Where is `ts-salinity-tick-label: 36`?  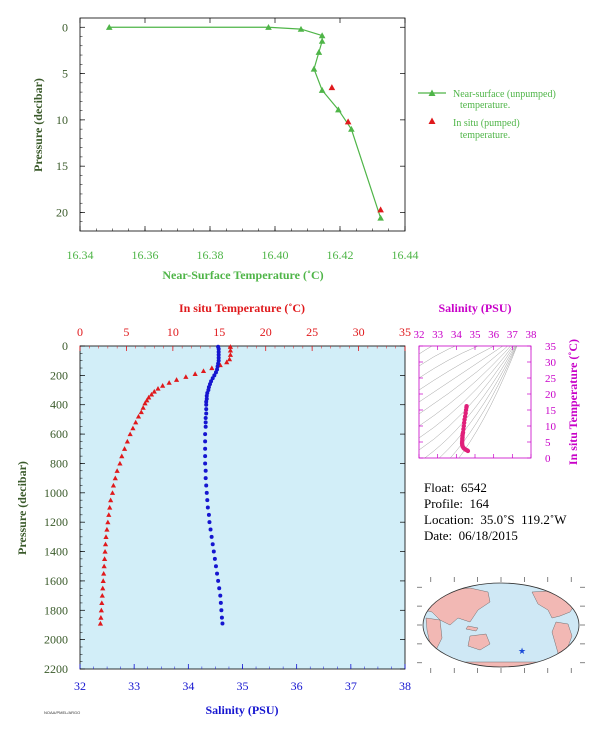
ts-salinity-tick-label: 36 is located at coordinates (494, 335).